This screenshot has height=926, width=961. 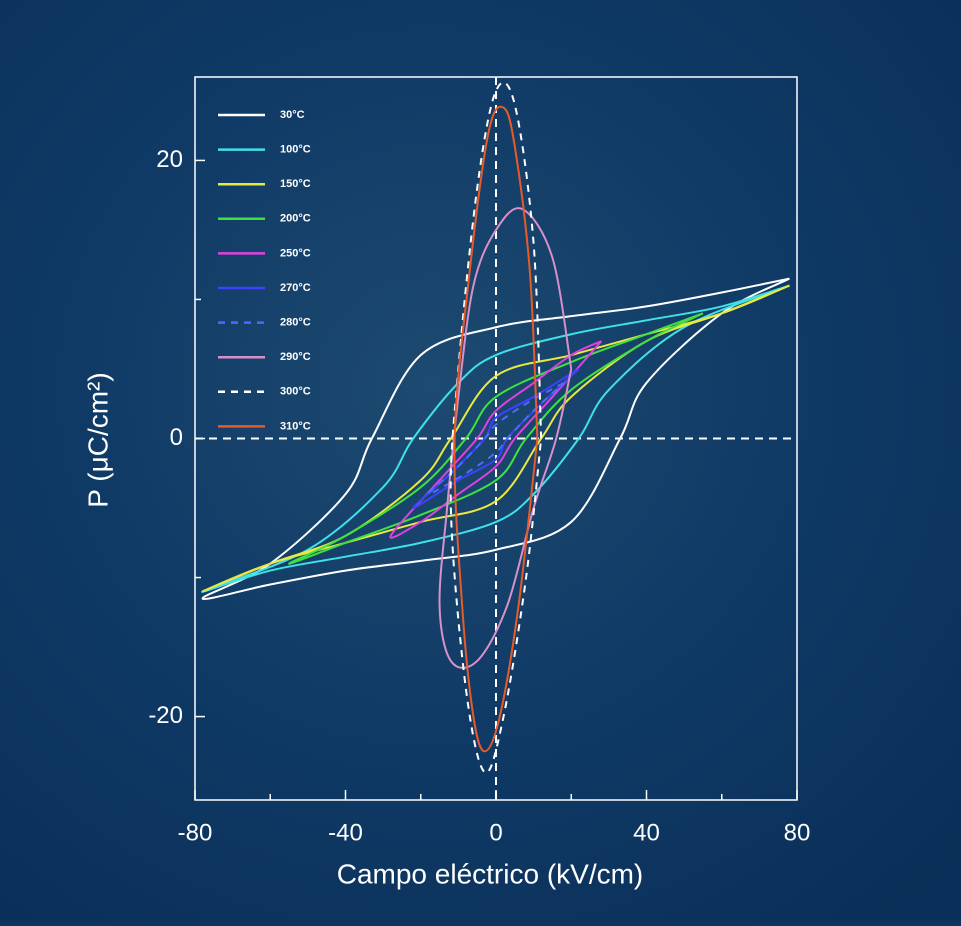 What do you see at coordinates (165, 715) in the screenshot?
I see `y-tick-label: -20` at bounding box center [165, 715].